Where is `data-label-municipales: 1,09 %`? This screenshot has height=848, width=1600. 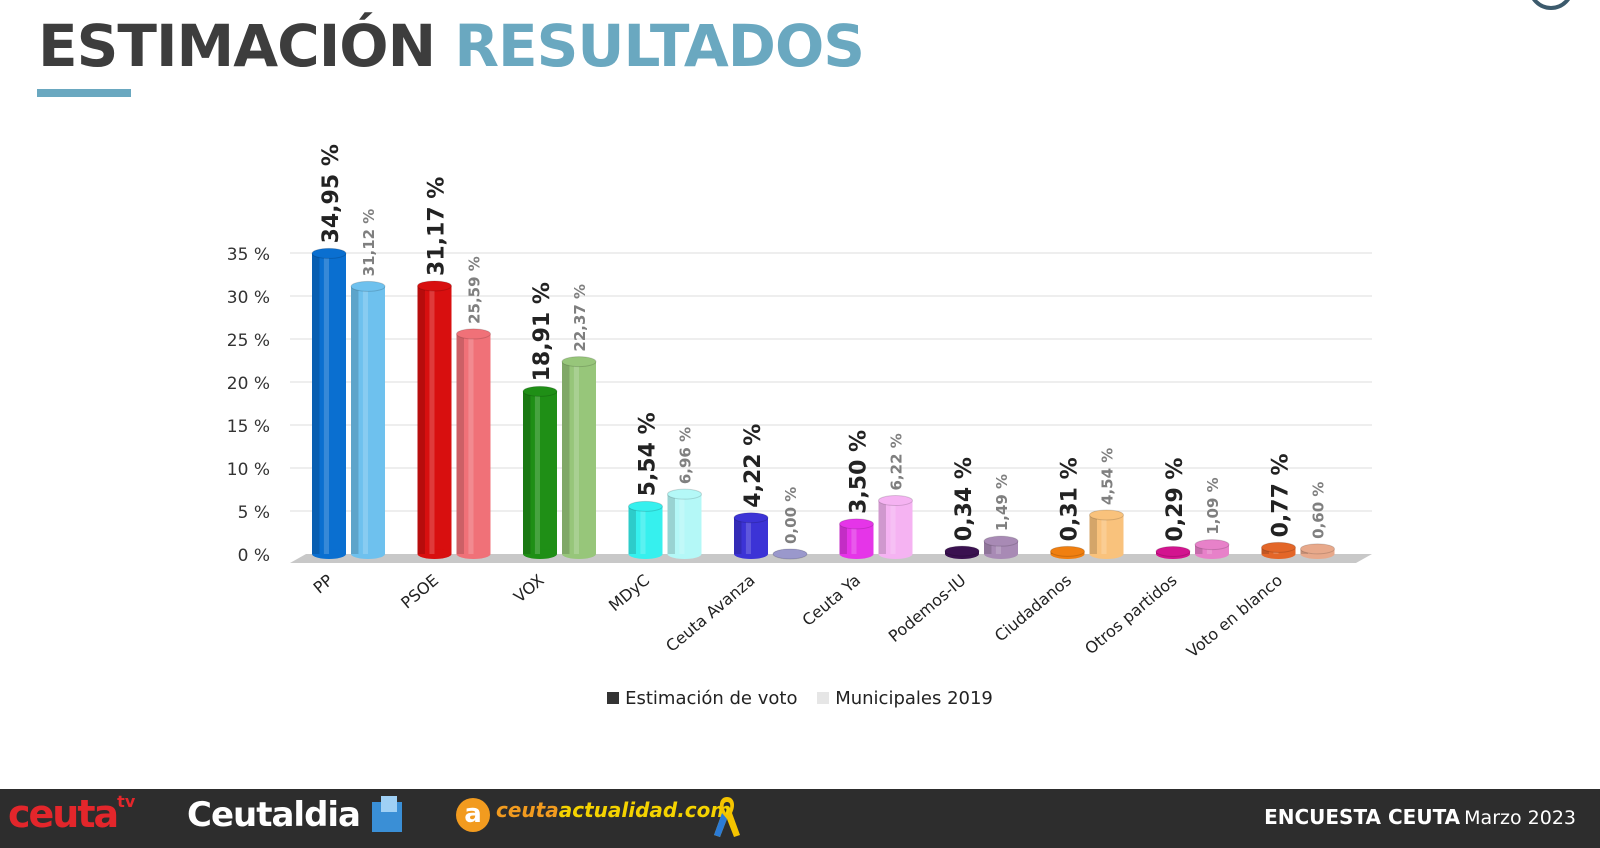 data-label-municipales: 1,09 % is located at coordinates (1213, 505).